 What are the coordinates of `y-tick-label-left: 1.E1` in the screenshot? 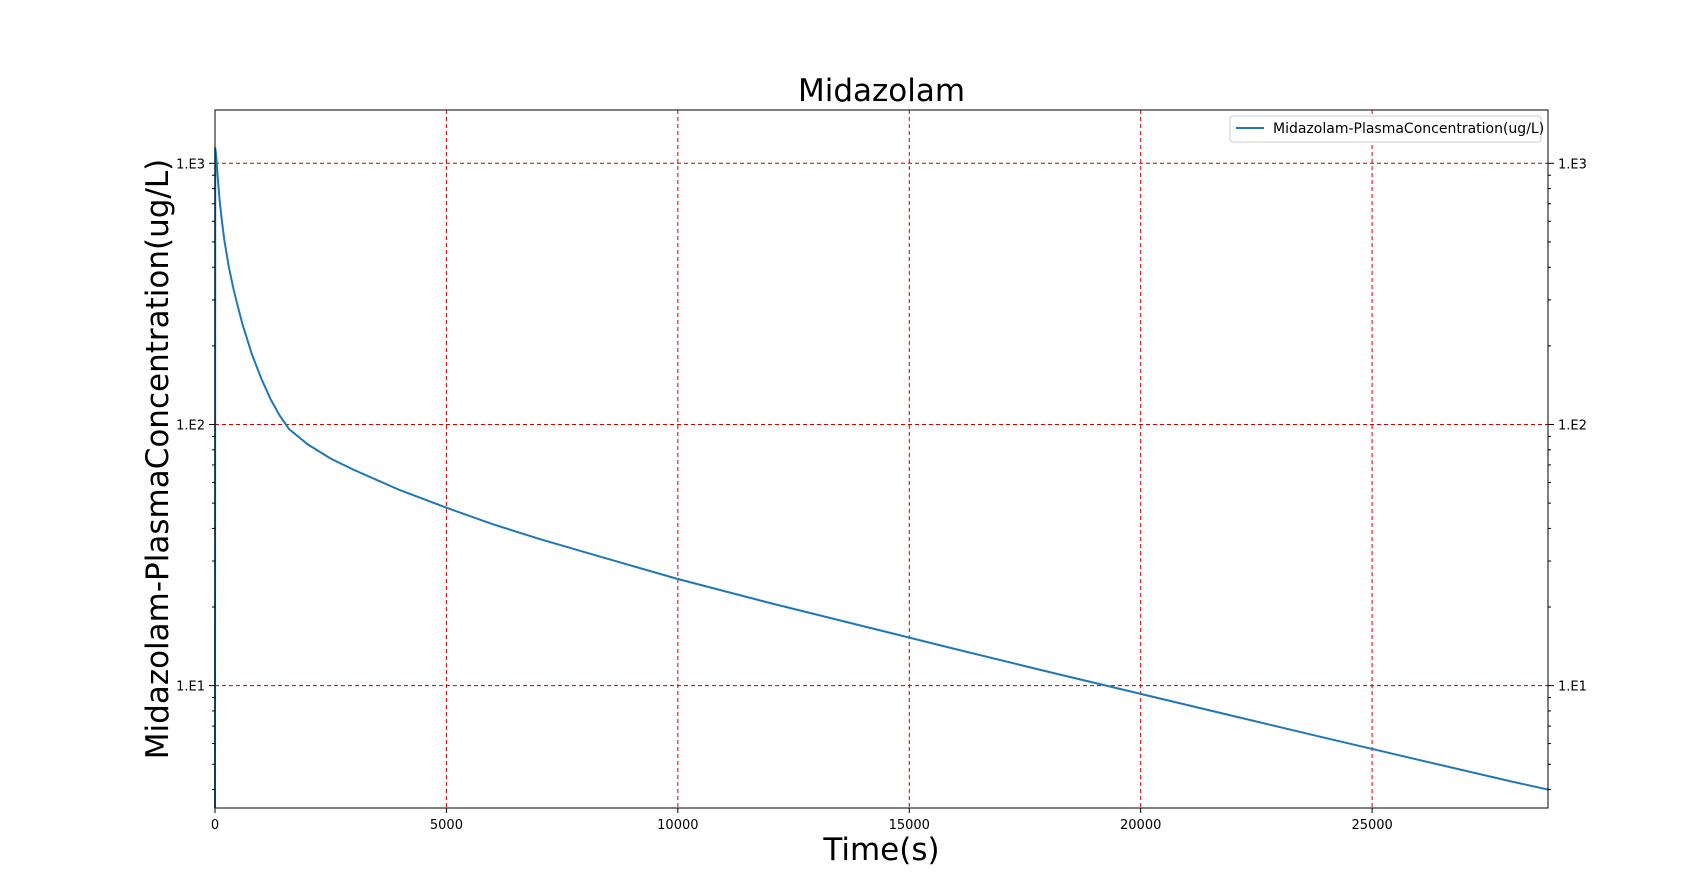 It's located at (190, 687).